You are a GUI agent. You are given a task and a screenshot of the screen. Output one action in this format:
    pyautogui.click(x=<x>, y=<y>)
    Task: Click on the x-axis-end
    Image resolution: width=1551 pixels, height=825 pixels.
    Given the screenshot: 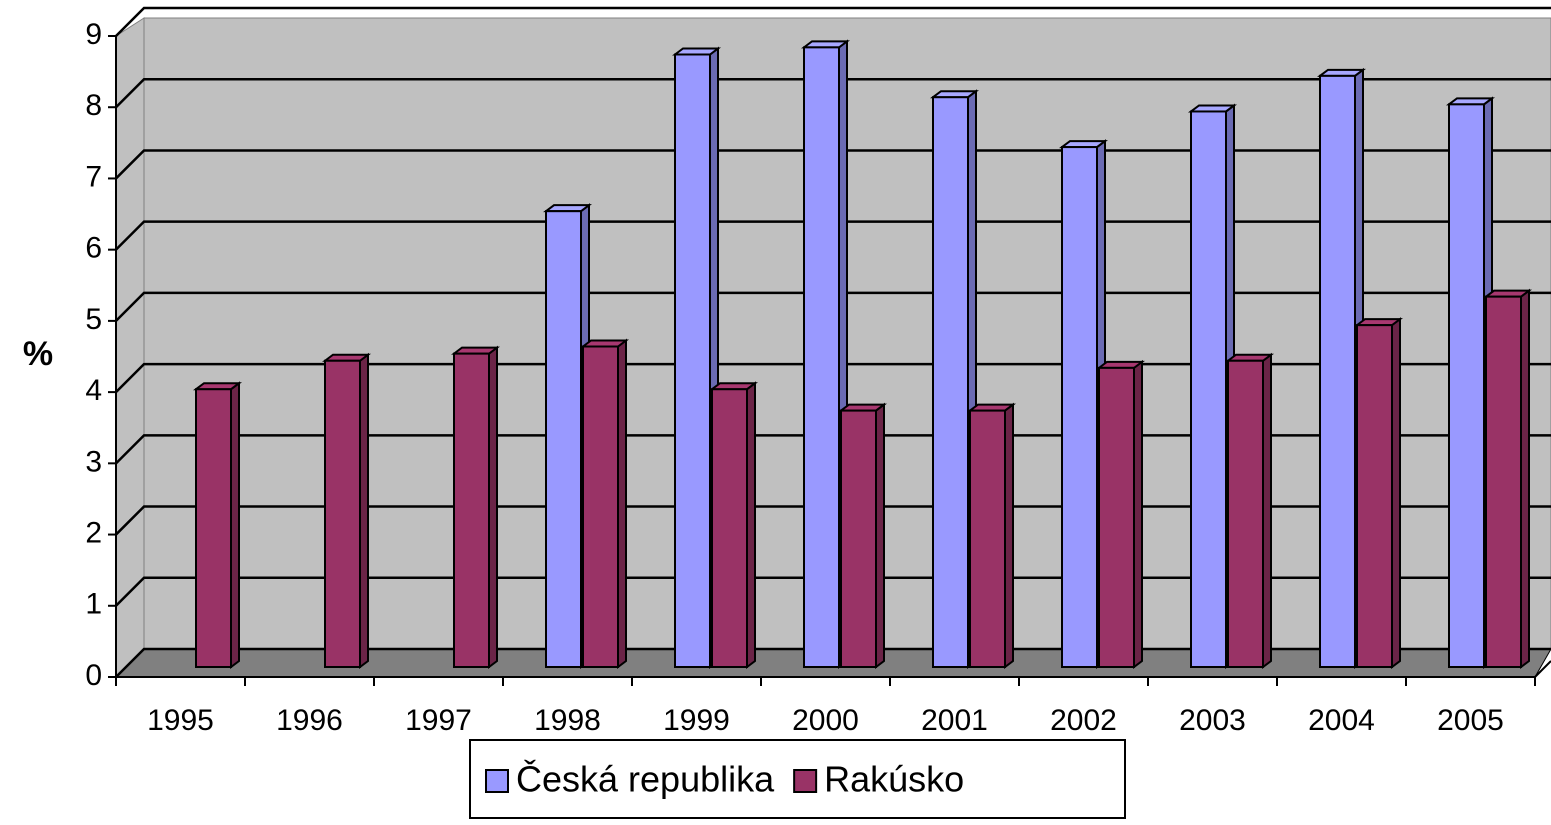 What is the action you would take?
    pyautogui.click(x=1542, y=669)
    